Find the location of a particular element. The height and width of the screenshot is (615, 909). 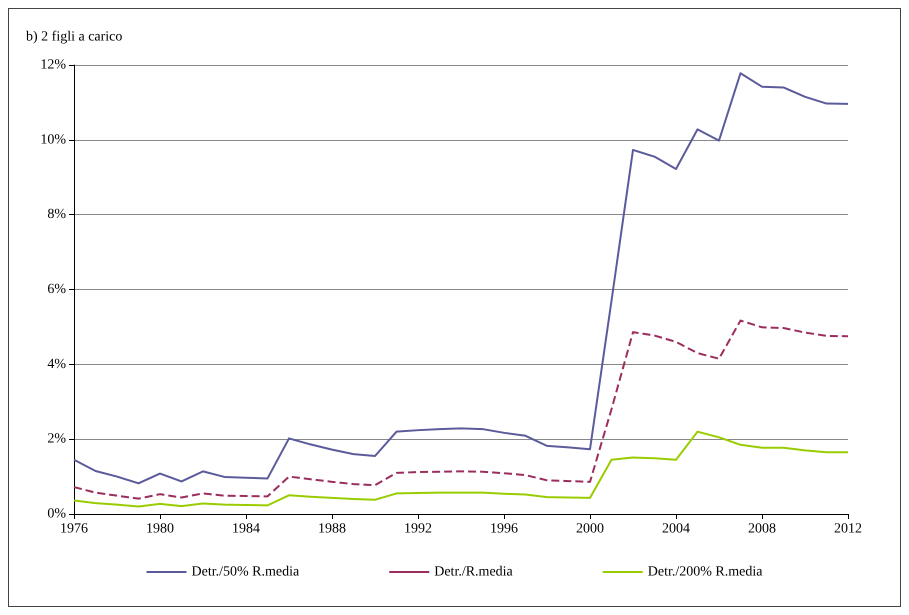

y-tick-label: 10% is located at coordinates (53, 140).